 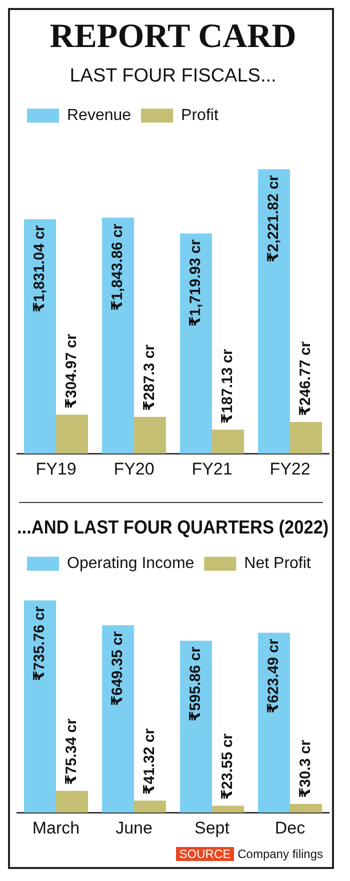 What do you see at coordinates (227, 386) in the screenshot?
I see `data-label: ₹187.13 cr` at bounding box center [227, 386].